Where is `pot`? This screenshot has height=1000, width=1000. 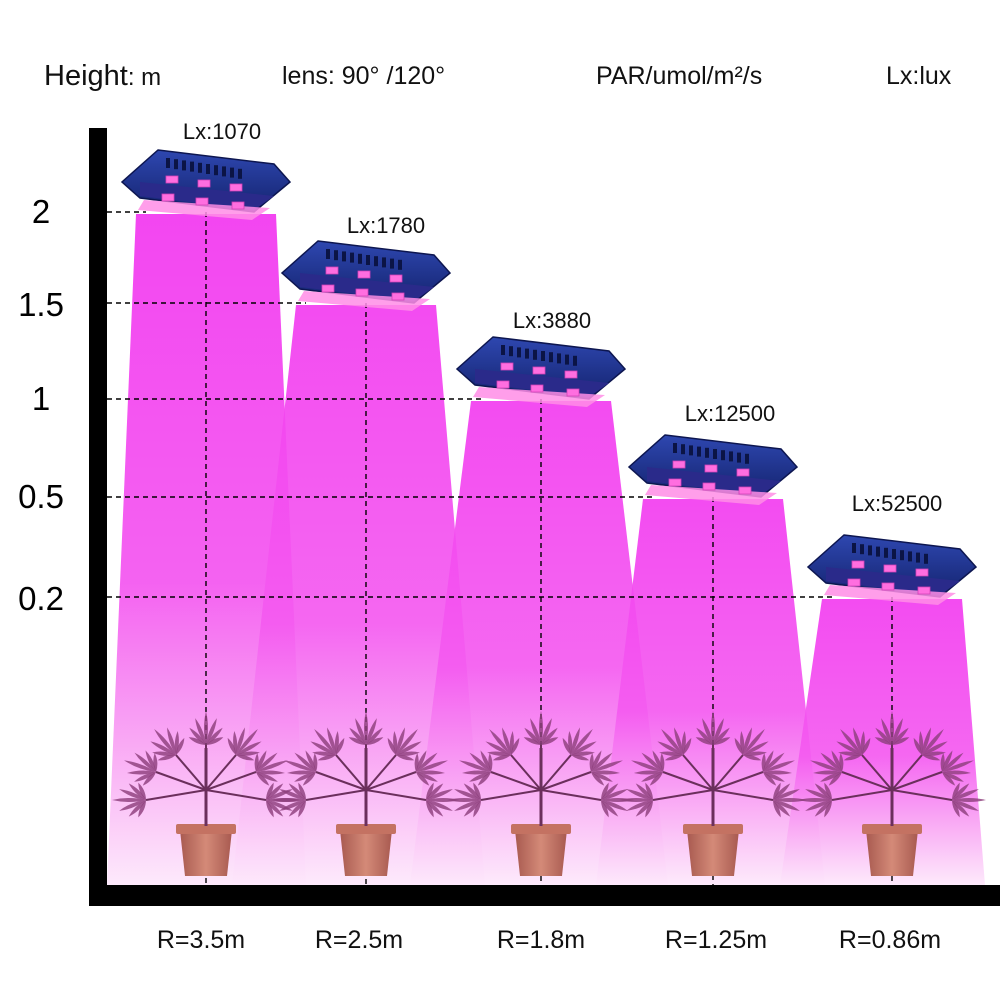
pot is located at coordinates (366, 853).